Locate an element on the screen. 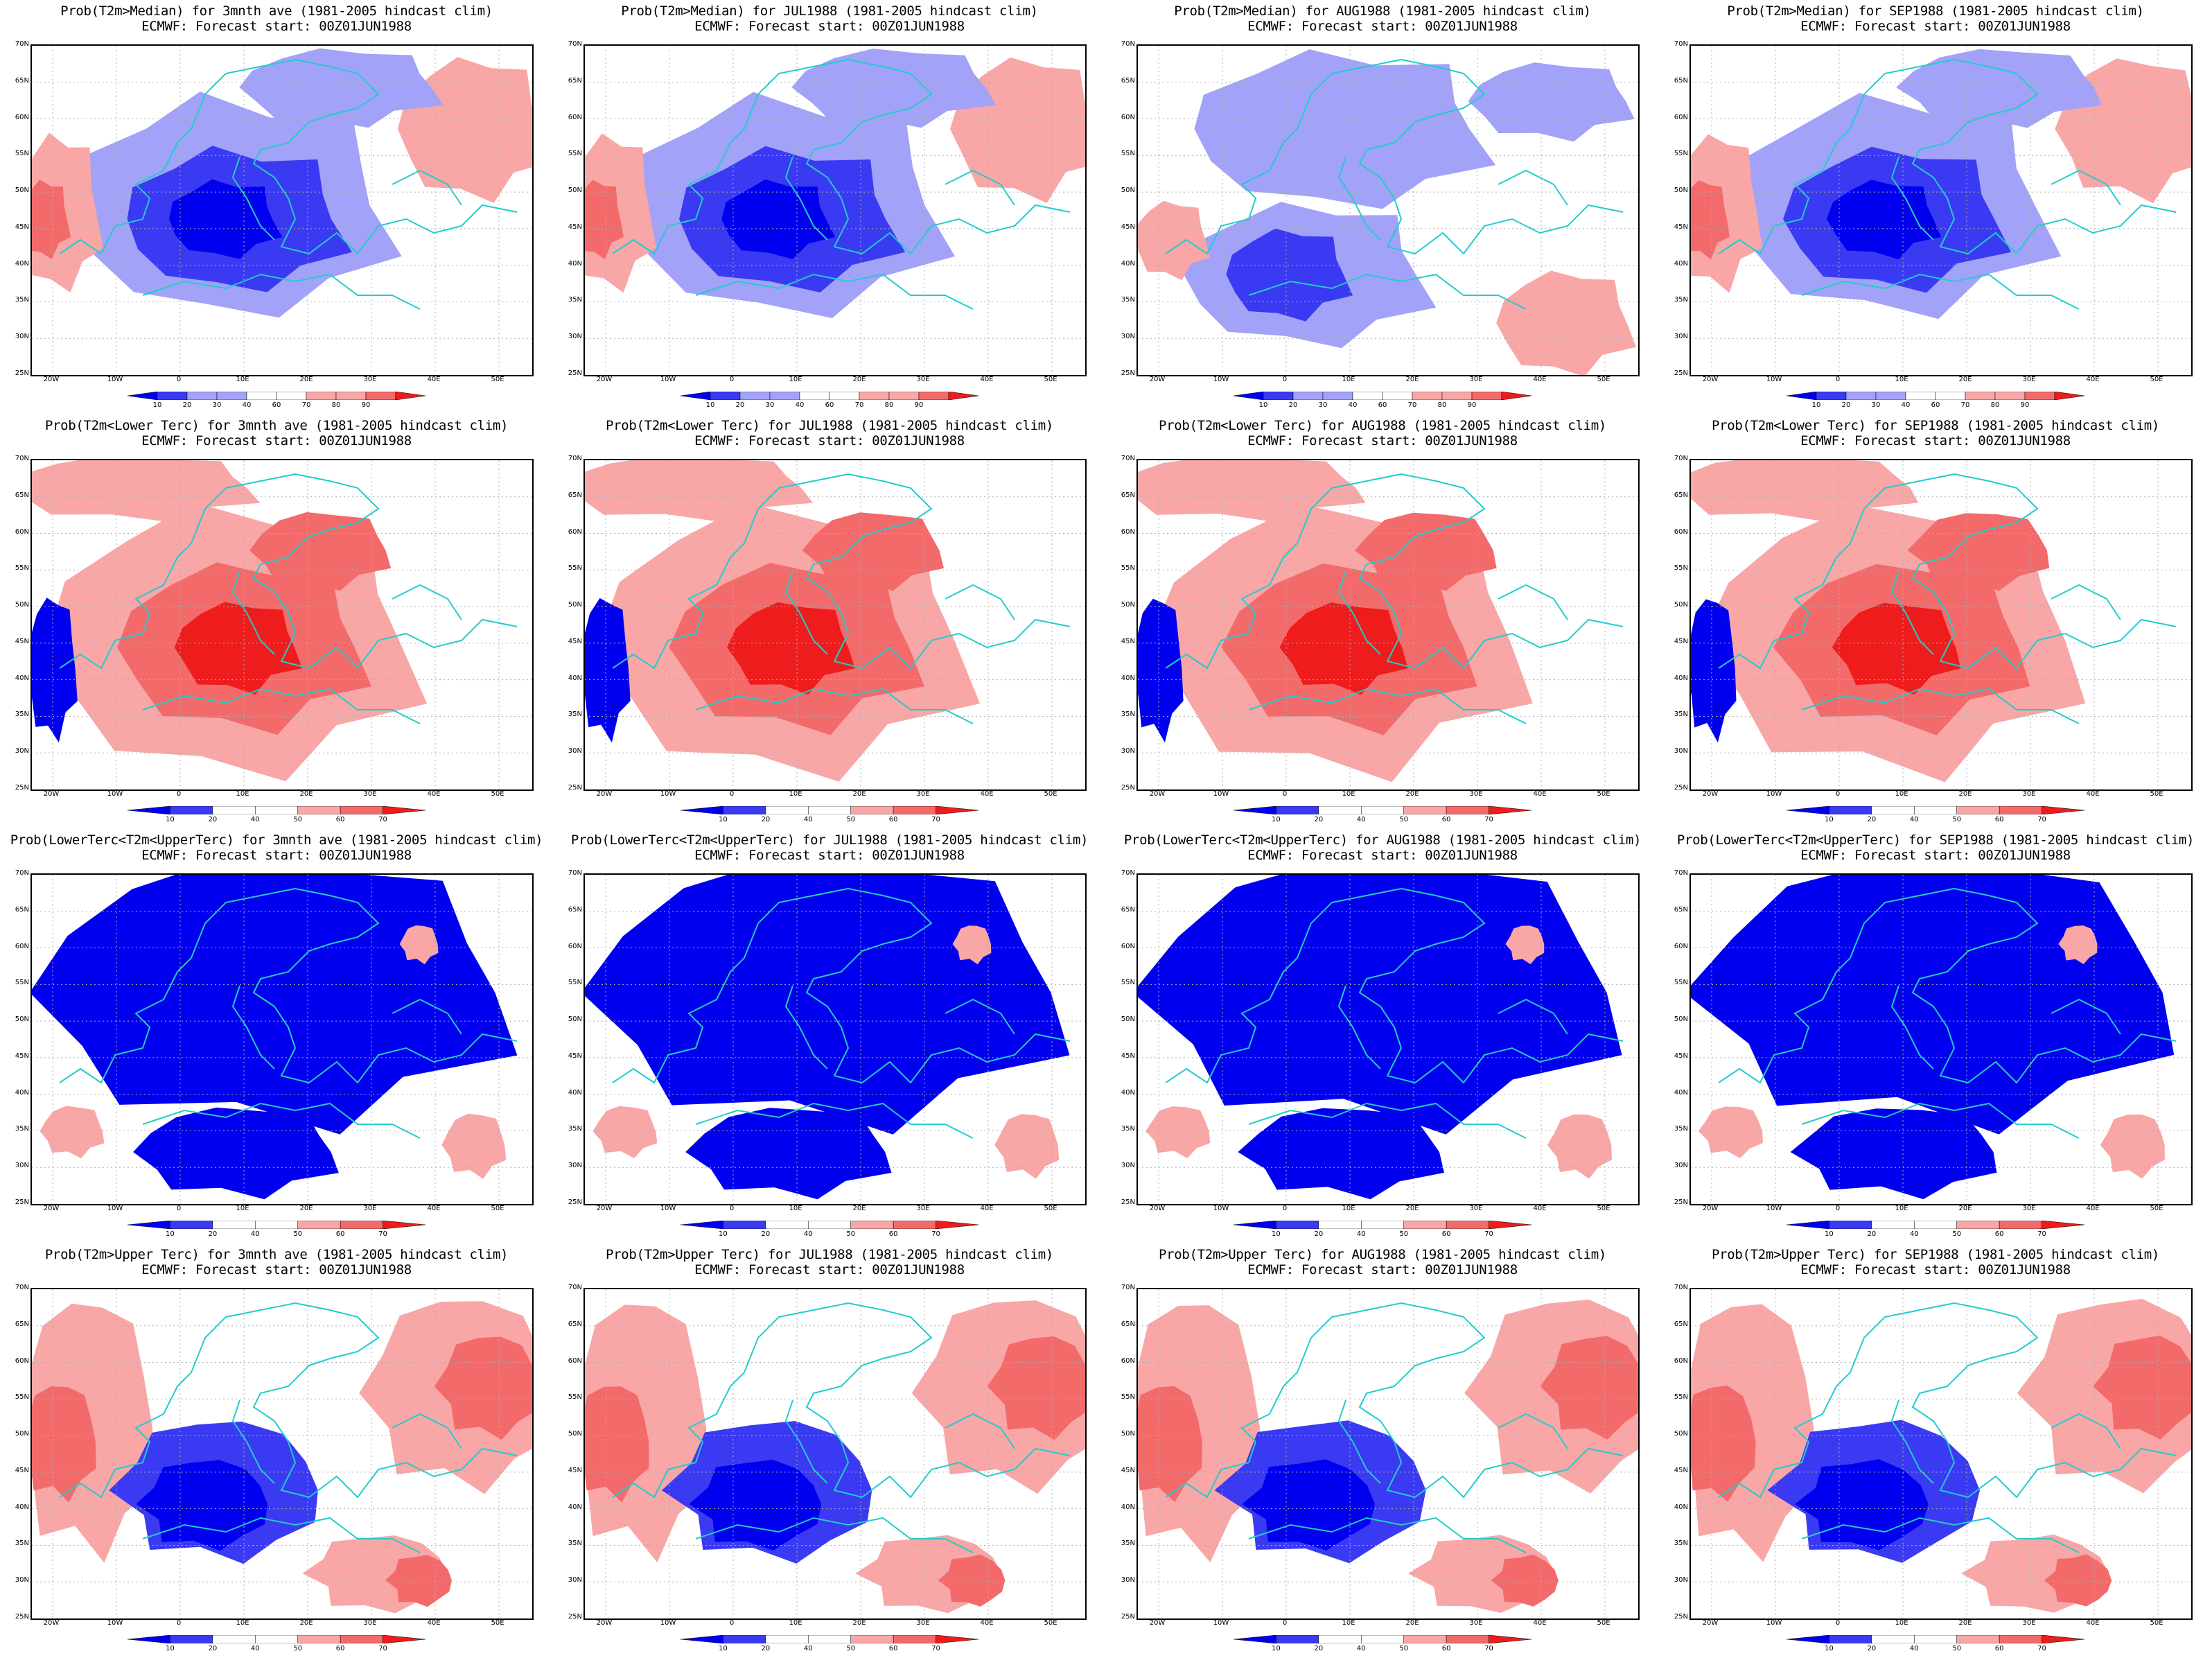 The width and height of the screenshot is (2212, 1658). longitude-label: 0 is located at coordinates (1285, 379).